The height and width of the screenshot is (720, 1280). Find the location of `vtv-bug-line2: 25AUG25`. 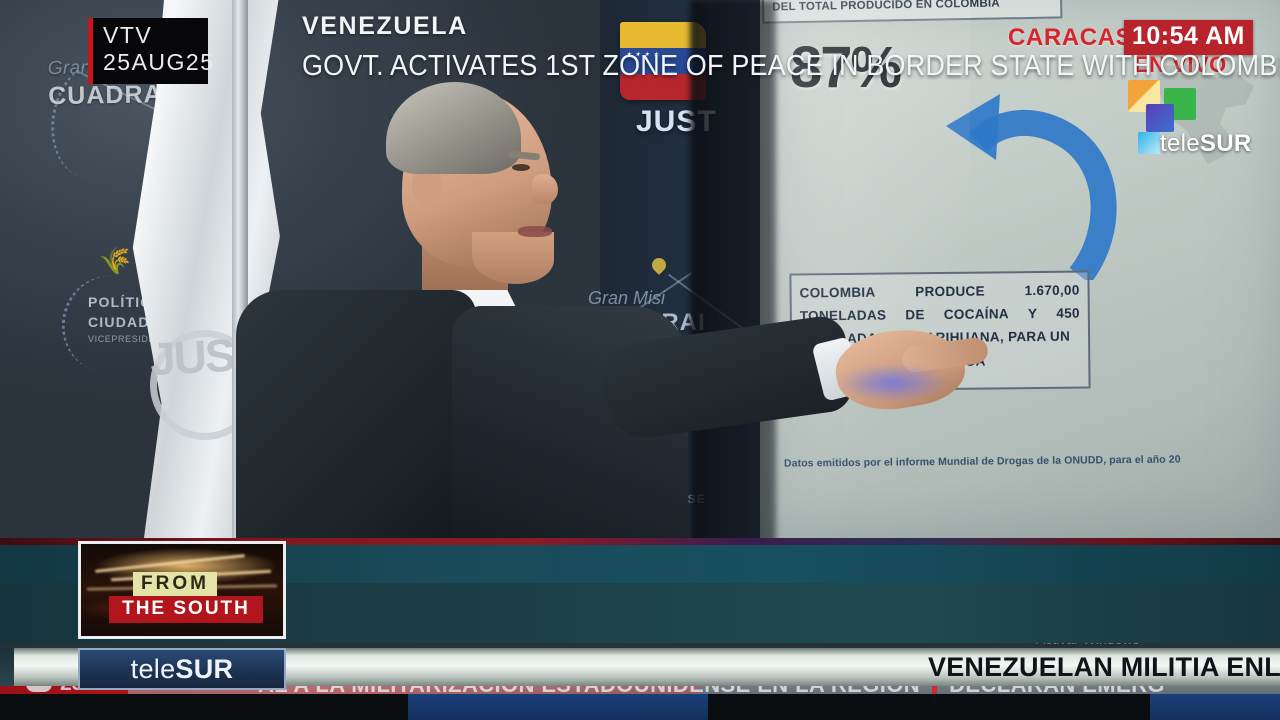

vtv-bug-line2: 25AUG25 is located at coordinates (159, 62).